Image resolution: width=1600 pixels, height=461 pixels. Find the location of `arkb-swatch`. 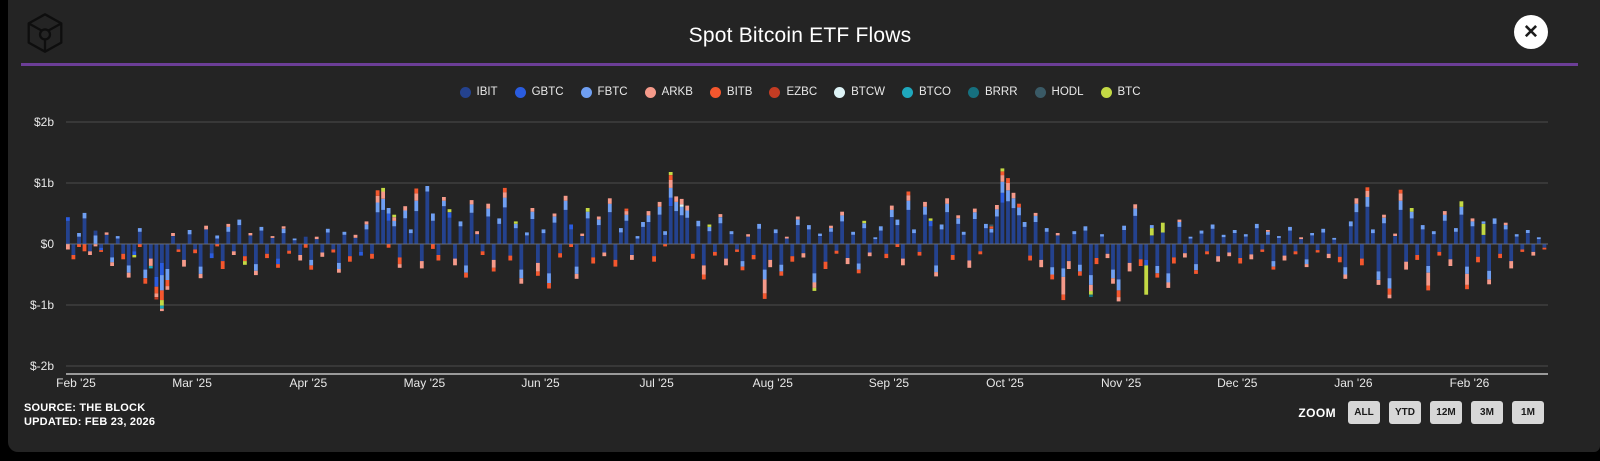

arkb-swatch is located at coordinates (650, 92).